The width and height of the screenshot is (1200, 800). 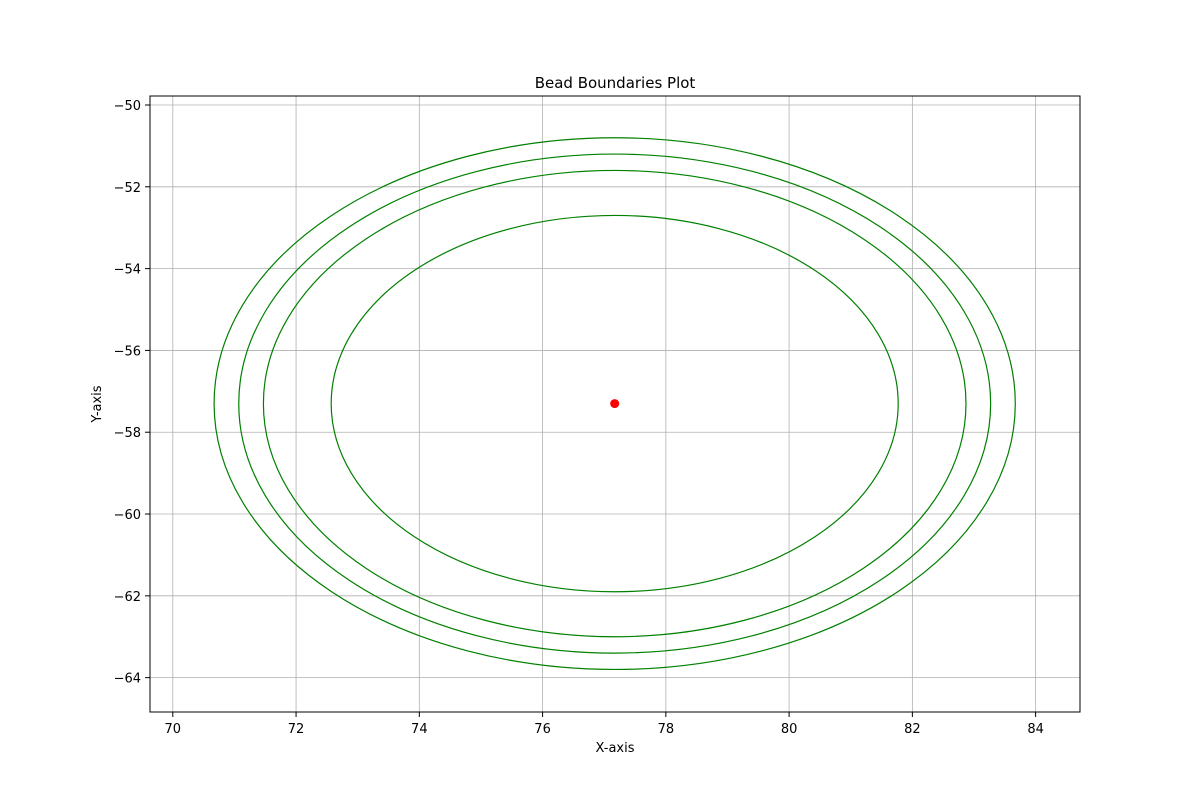 I want to click on x-tick-label: 74, so click(x=419, y=729).